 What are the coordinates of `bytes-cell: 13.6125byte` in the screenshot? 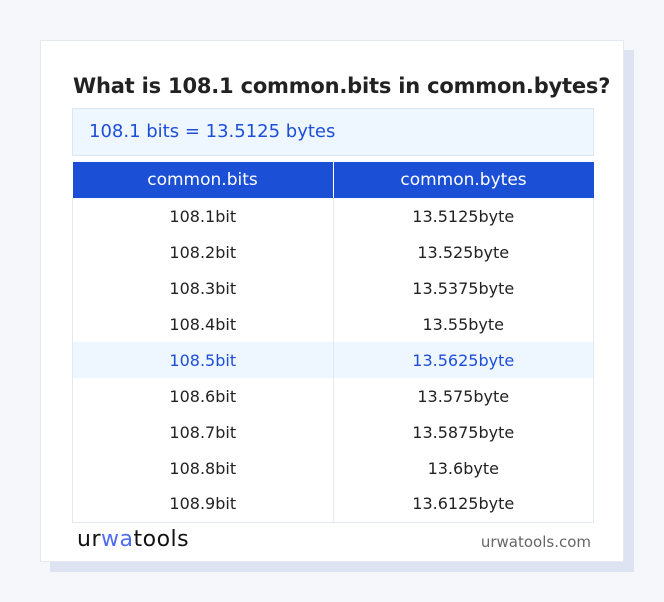 It's located at (463, 504).